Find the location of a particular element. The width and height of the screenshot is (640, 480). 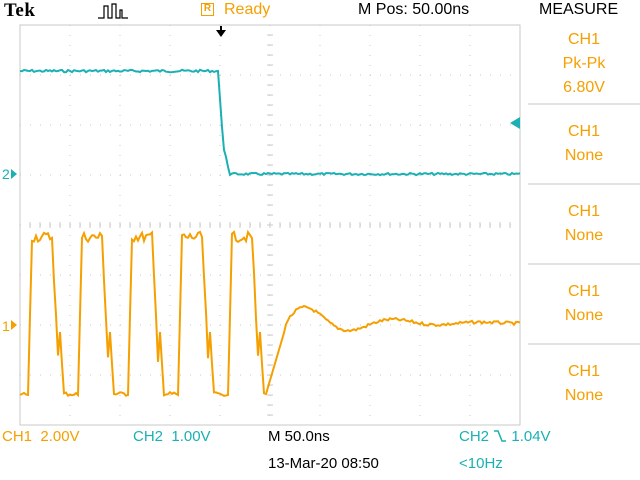

ch1-scale-readout: CH1 2.00V is located at coordinates (41, 436).